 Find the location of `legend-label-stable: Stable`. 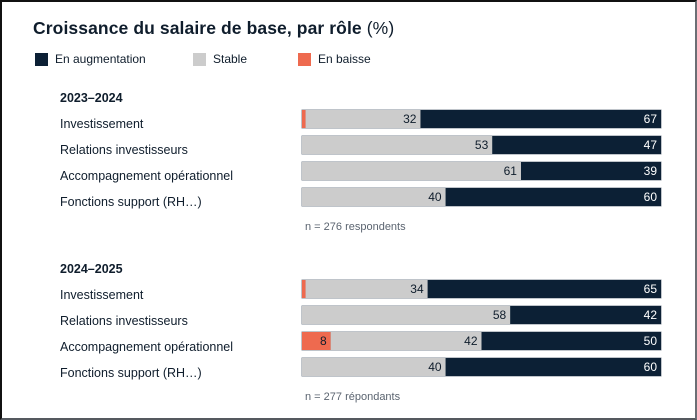

legend-label-stable: Stable is located at coordinates (230, 59).